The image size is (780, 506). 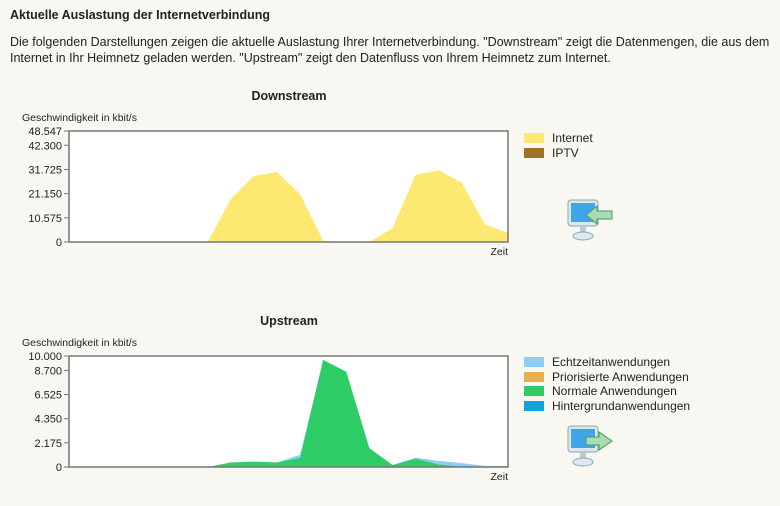 I want to click on y-tick-label: 10.575, so click(x=45, y=219).